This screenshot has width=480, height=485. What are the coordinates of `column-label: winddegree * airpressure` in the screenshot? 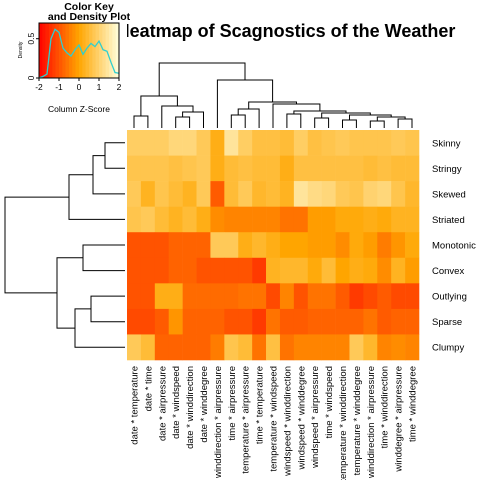 It's located at (399, 419).